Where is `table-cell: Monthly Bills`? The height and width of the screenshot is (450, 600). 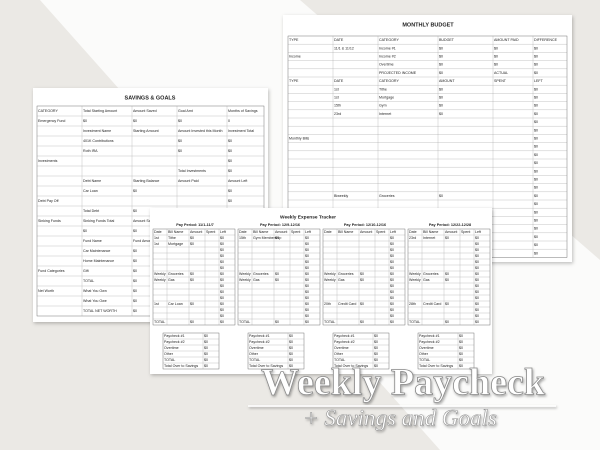
table-cell: Monthly Bills is located at coordinates (299, 138).